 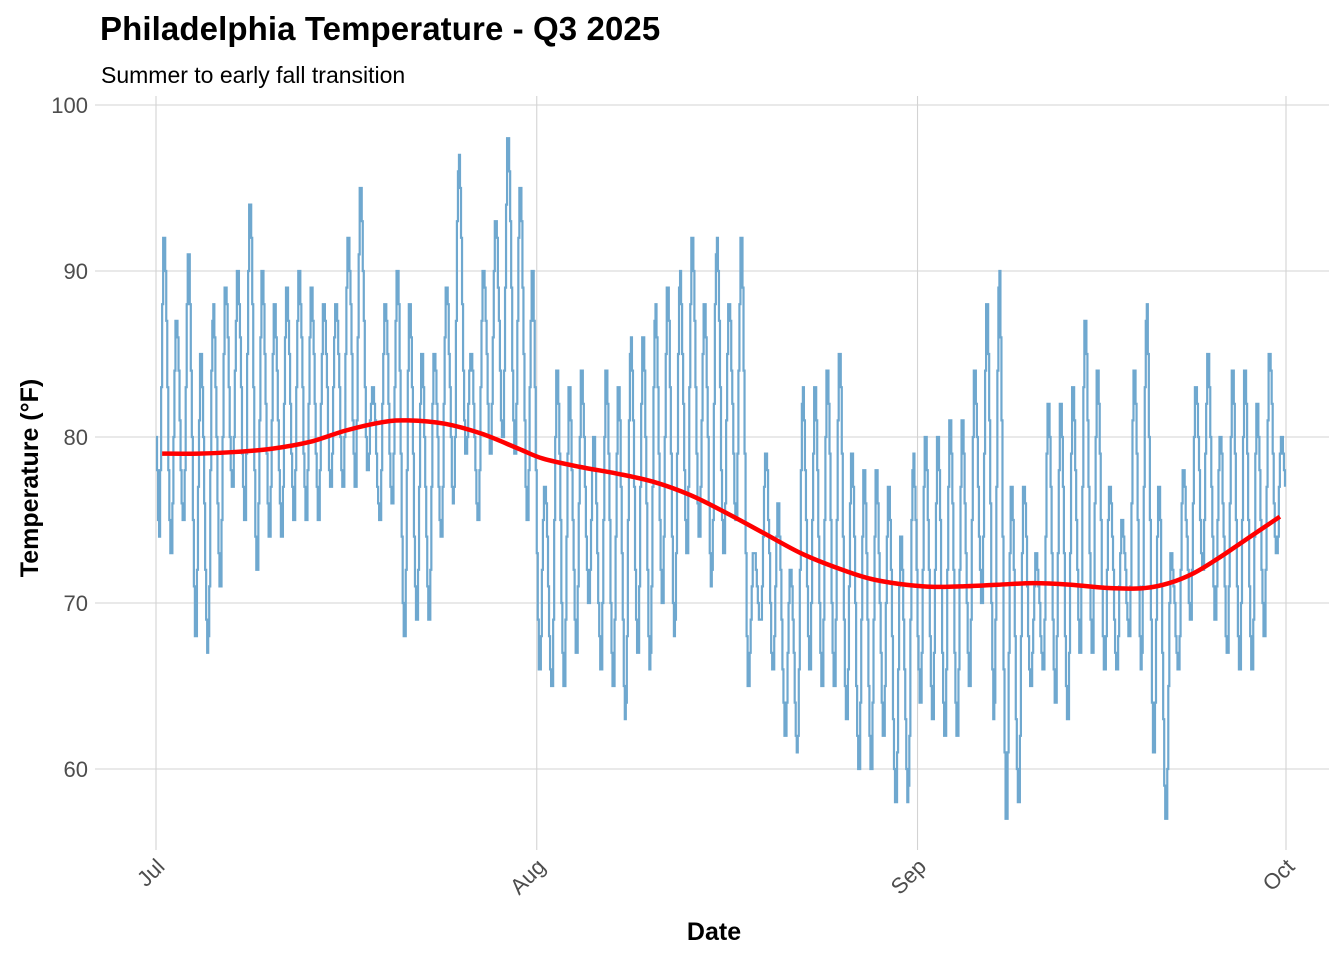 I want to click on y-tick-label-70: 70, so click(x=76, y=603).